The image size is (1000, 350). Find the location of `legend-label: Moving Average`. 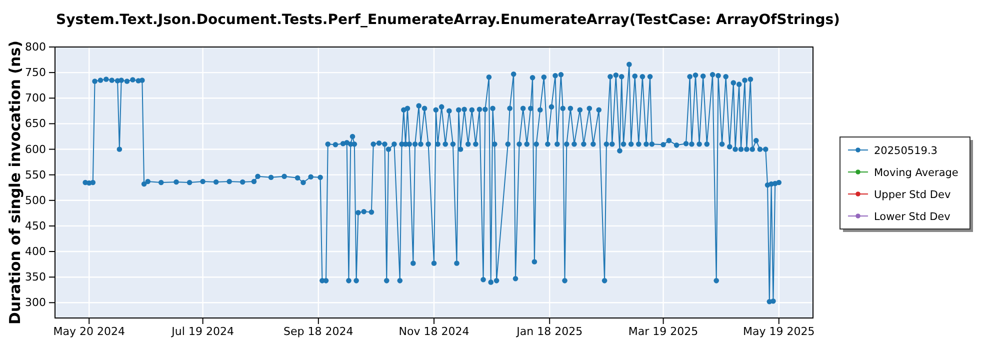

legend-label: Moving Average is located at coordinates (916, 173).